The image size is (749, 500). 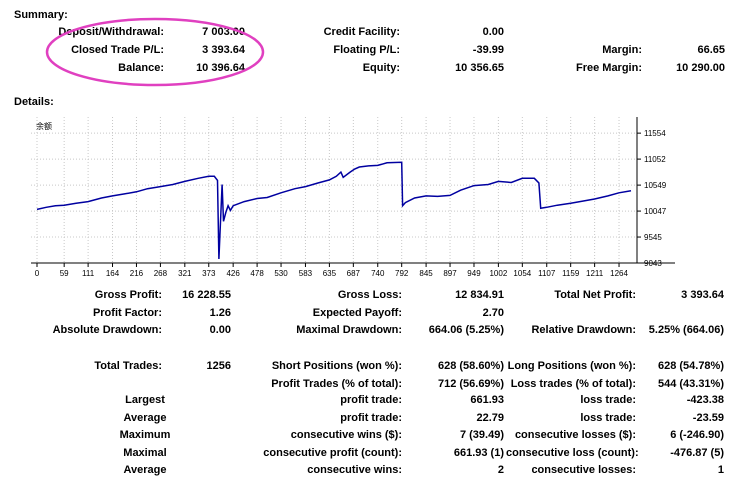 What do you see at coordinates (137, 273) in the screenshot?
I see `x-tick-label: 216` at bounding box center [137, 273].